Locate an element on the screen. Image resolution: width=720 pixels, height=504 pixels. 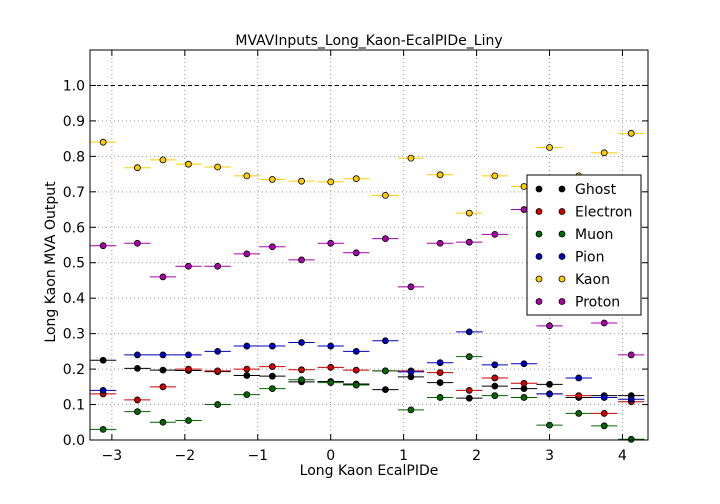
series-muon is located at coordinates (367, 398).